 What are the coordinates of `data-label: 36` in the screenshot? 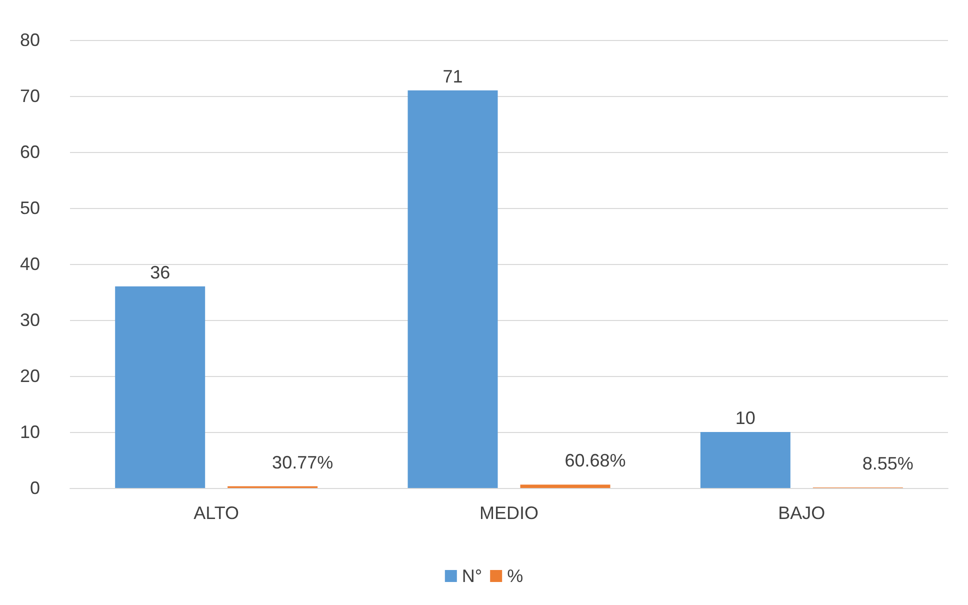 It's located at (160, 272).